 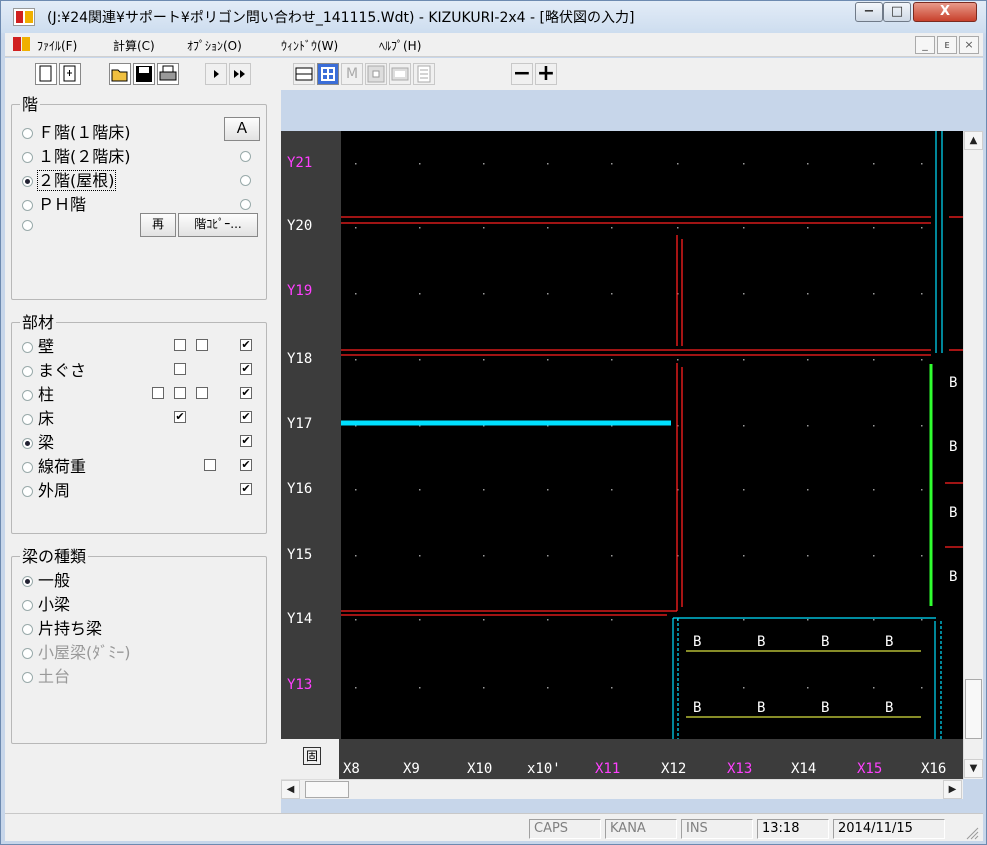 I want to click on a-button: Ａ, so click(x=242, y=129).